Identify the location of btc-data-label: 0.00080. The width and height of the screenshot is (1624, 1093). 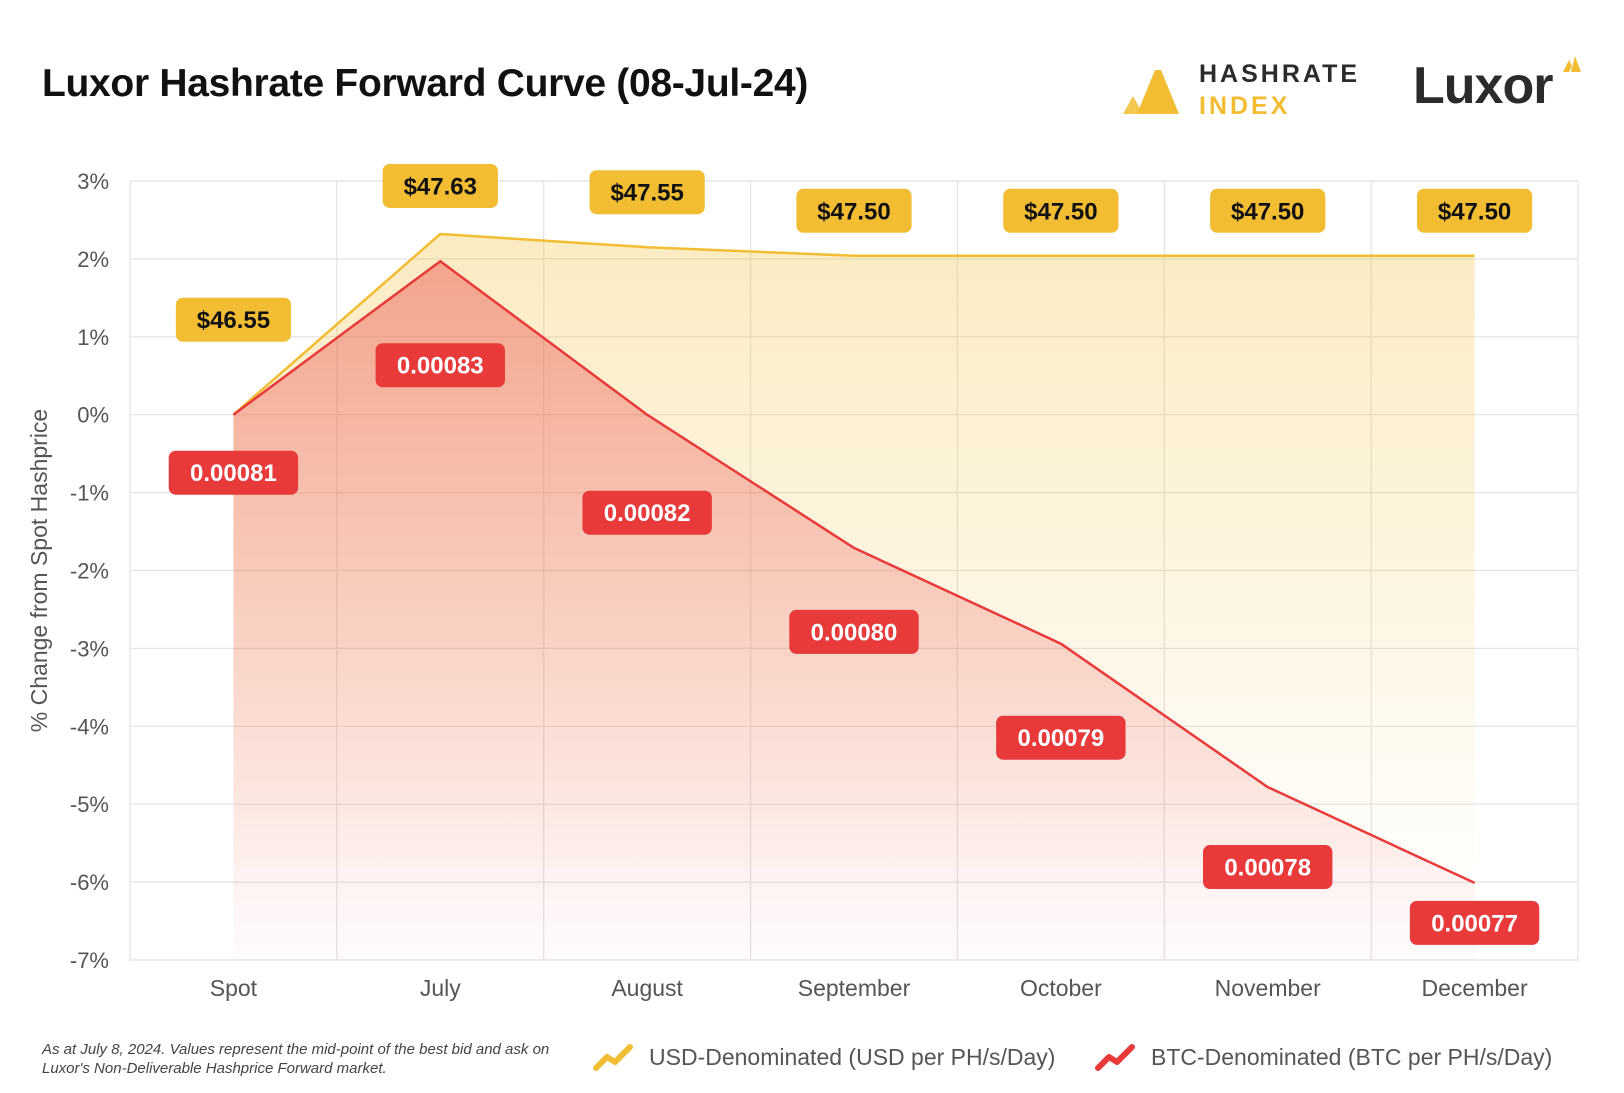
(854, 631).